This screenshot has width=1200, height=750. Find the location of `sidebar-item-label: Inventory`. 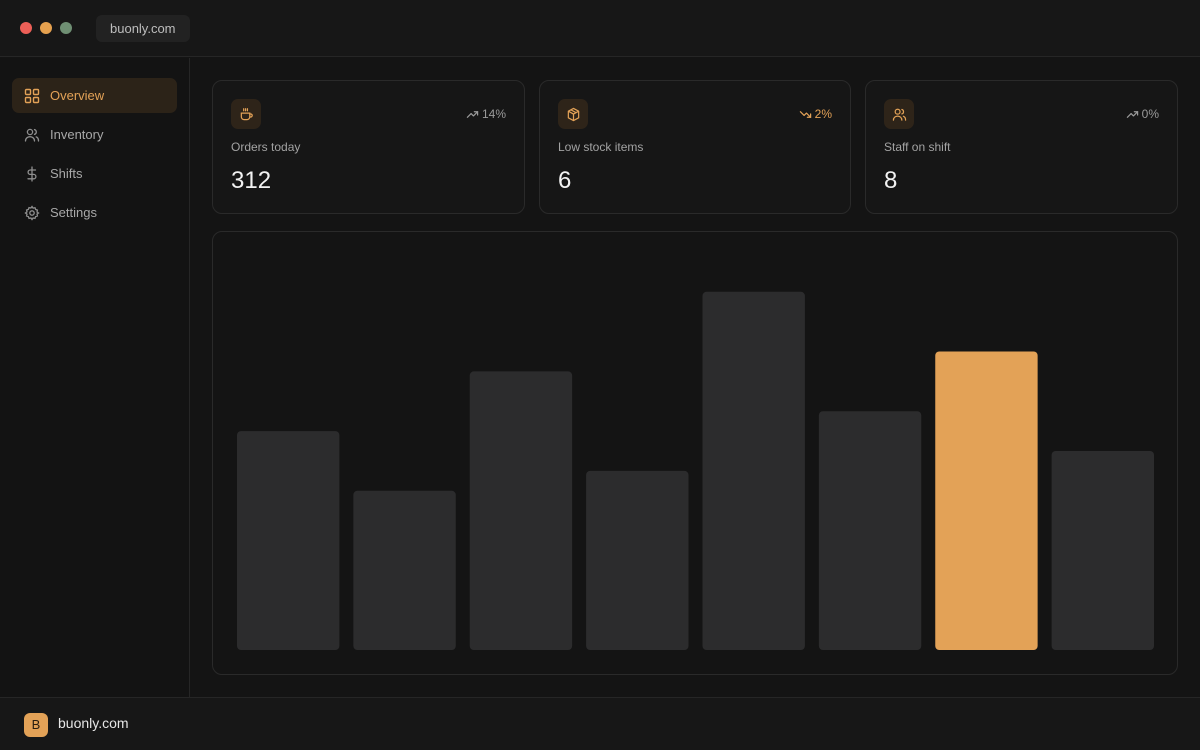

sidebar-item-label: Inventory is located at coordinates (77, 134).